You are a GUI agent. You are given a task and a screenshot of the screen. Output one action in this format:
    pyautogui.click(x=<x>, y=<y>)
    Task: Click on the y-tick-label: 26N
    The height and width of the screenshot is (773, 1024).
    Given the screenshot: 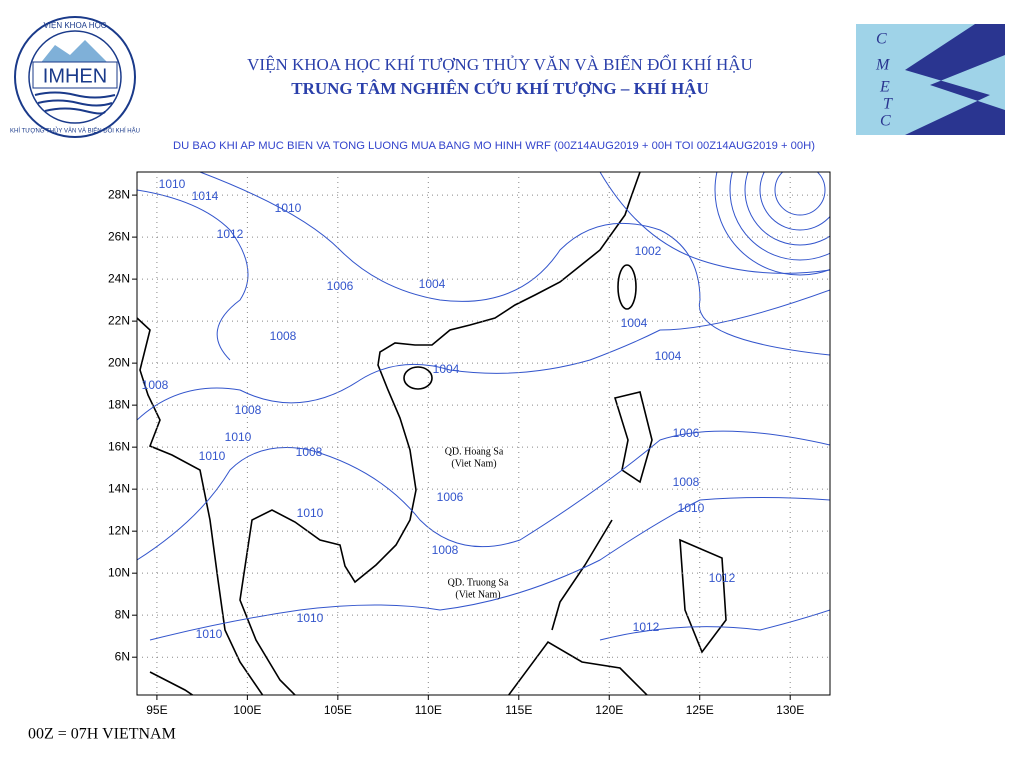 What is the action you would take?
    pyautogui.click(x=119, y=236)
    